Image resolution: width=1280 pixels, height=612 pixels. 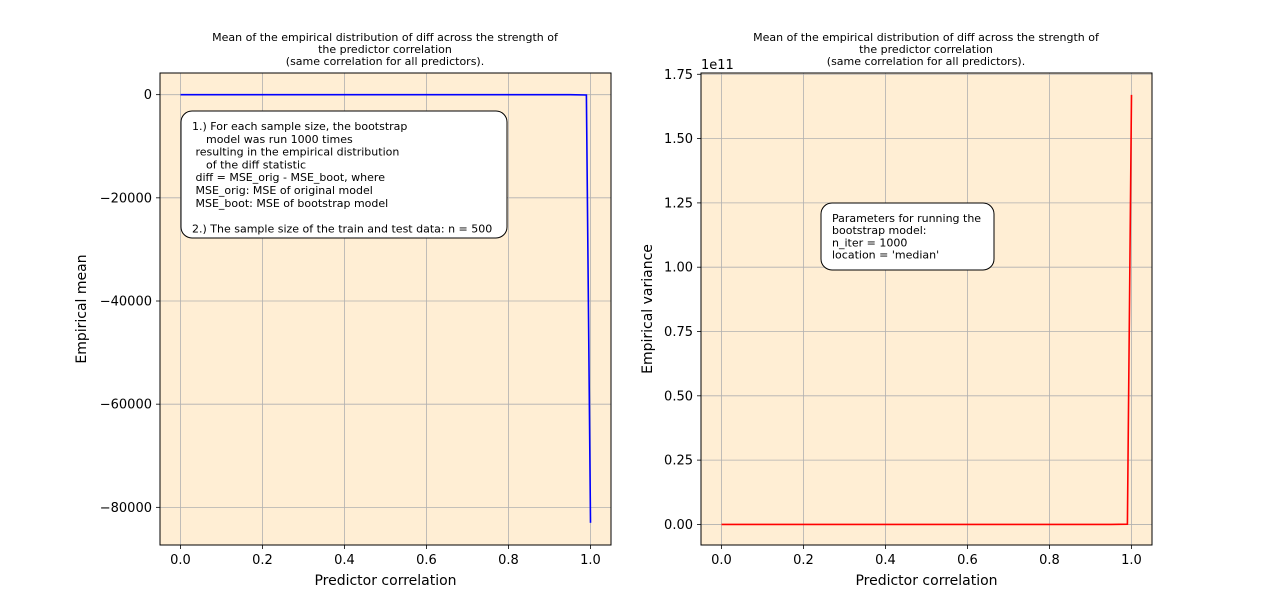 I want to click on y-axis-label: Empirical variance, so click(x=648, y=309).